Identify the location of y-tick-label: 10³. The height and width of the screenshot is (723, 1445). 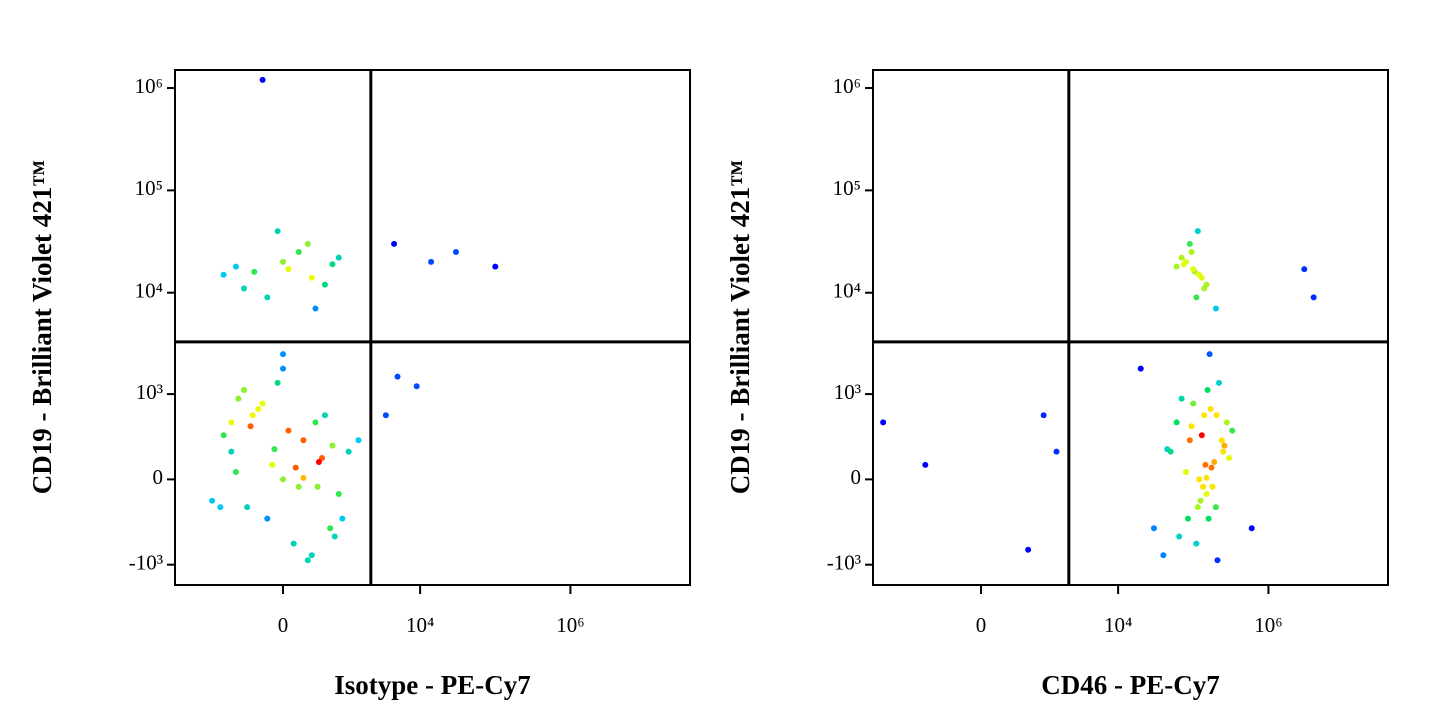
(149, 392).